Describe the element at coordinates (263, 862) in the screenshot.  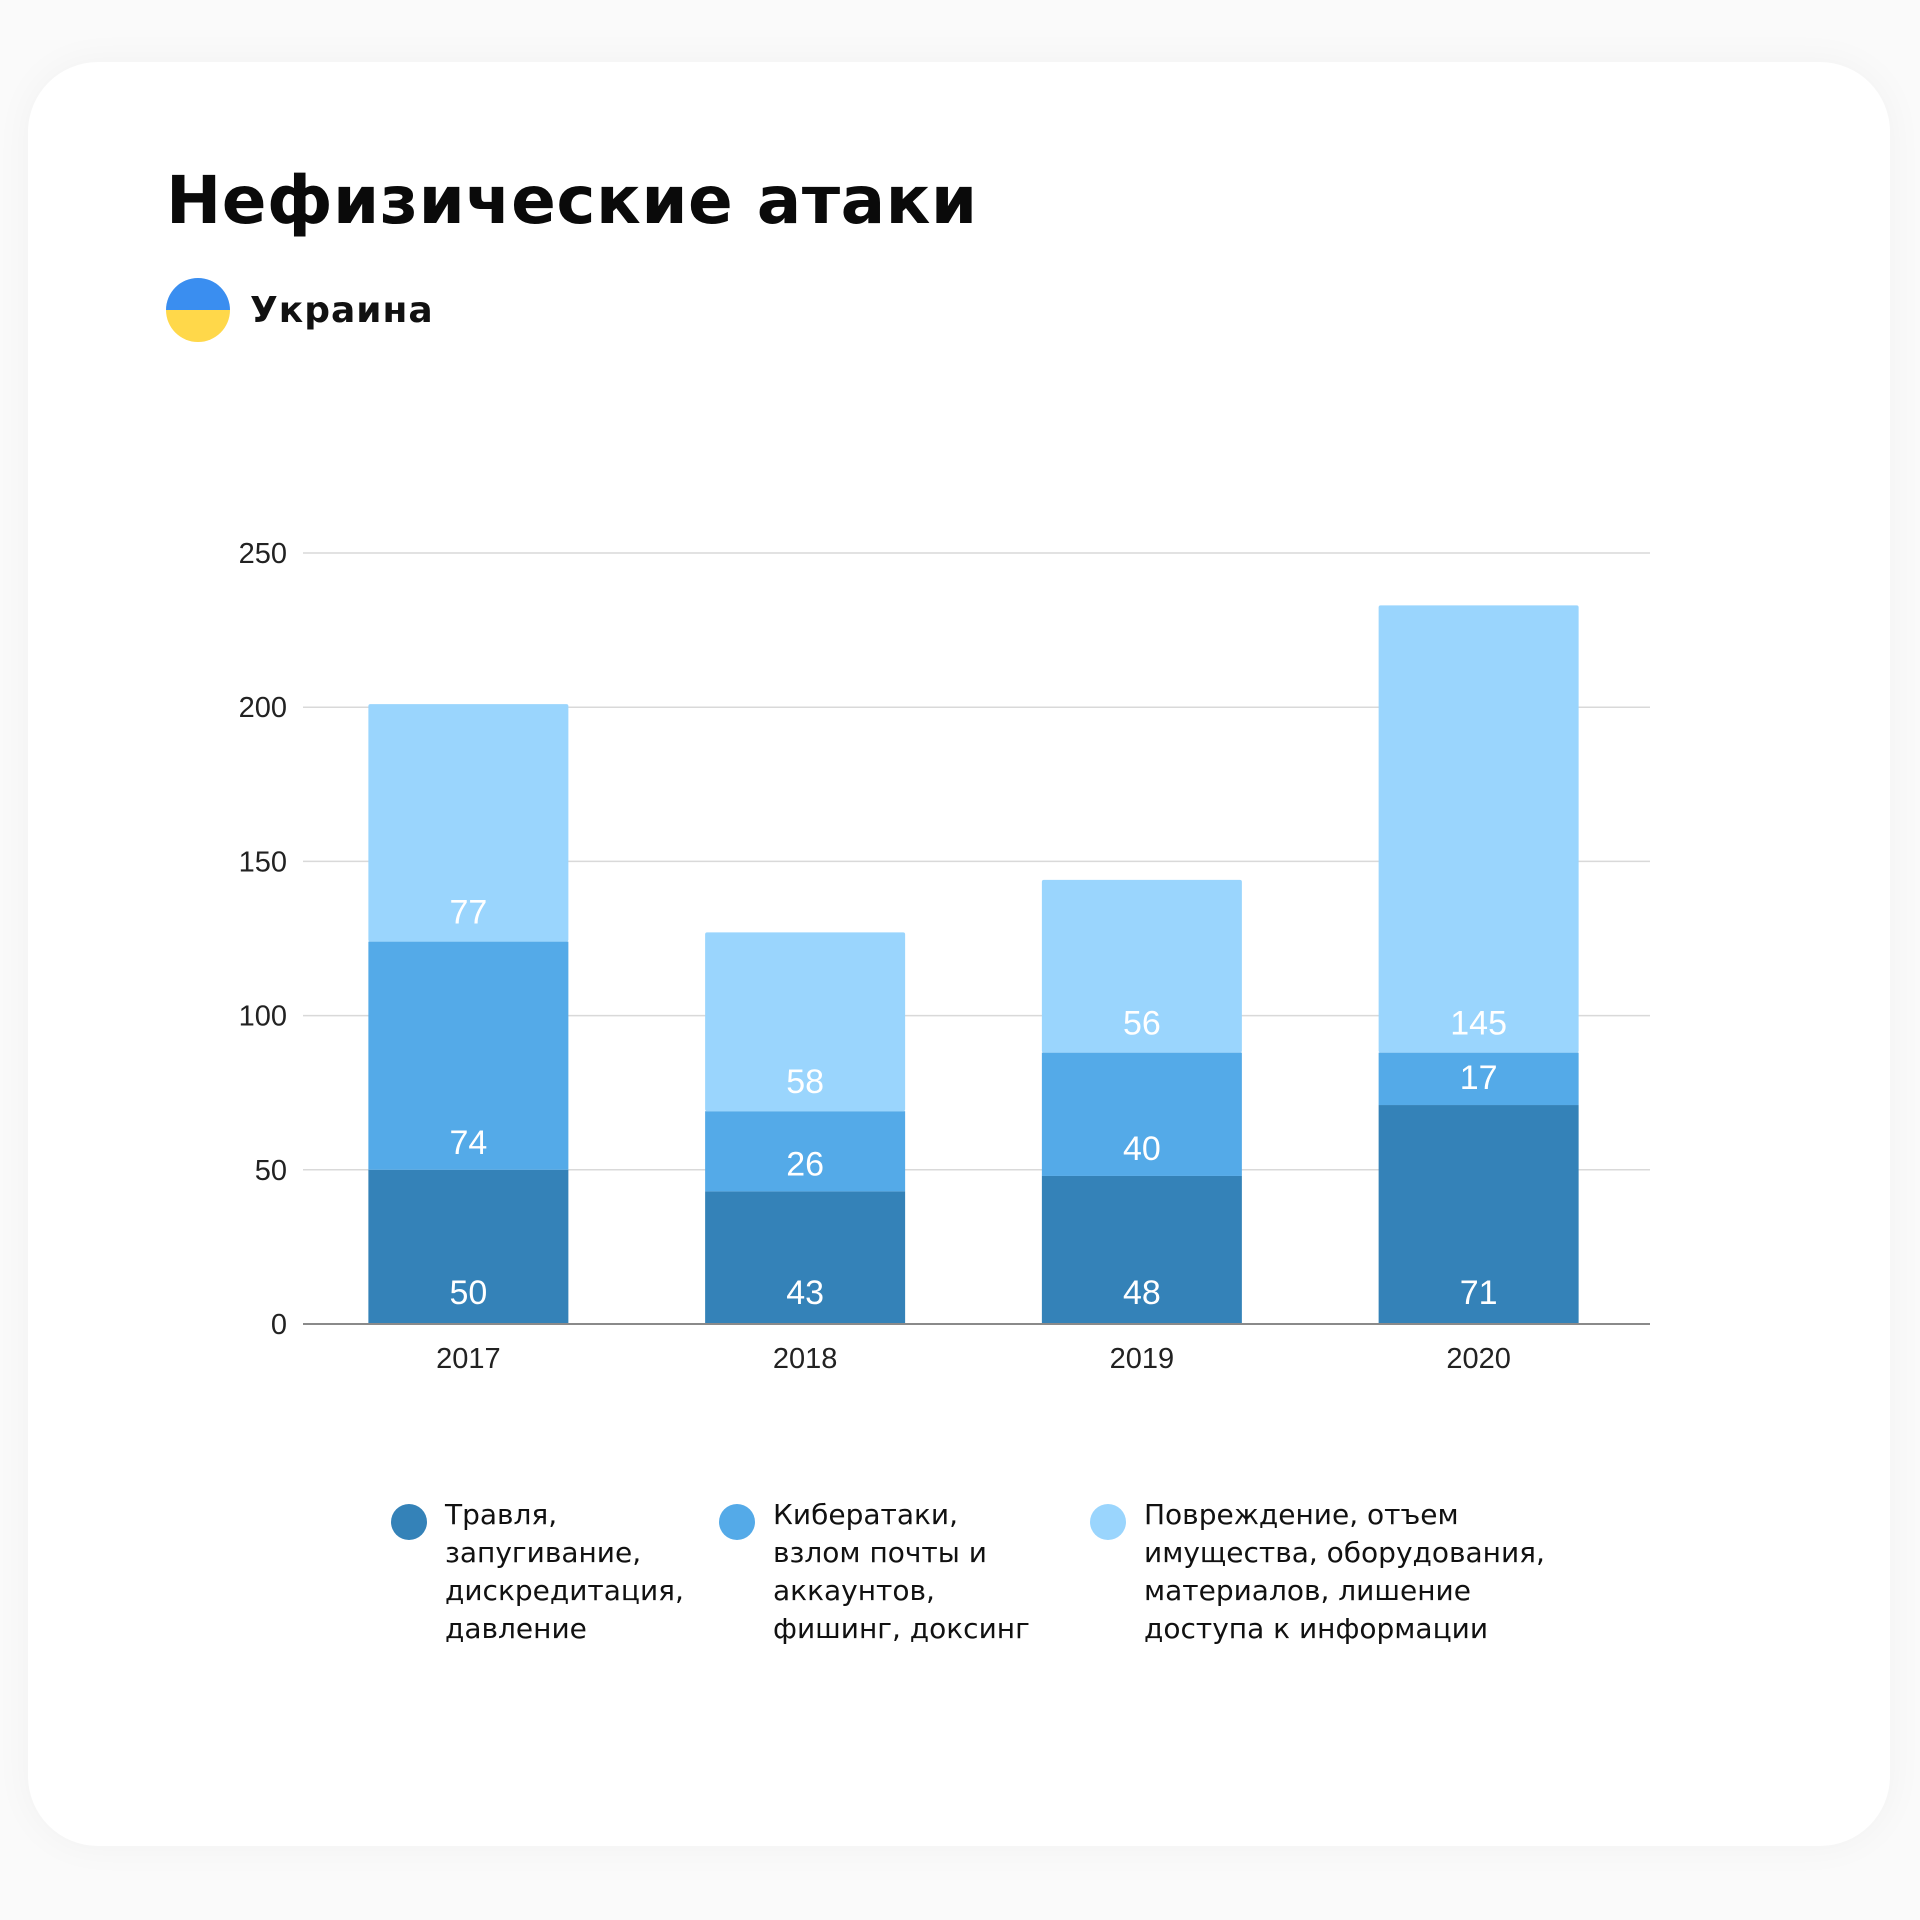
I see `y-tick-label: 150` at that location.